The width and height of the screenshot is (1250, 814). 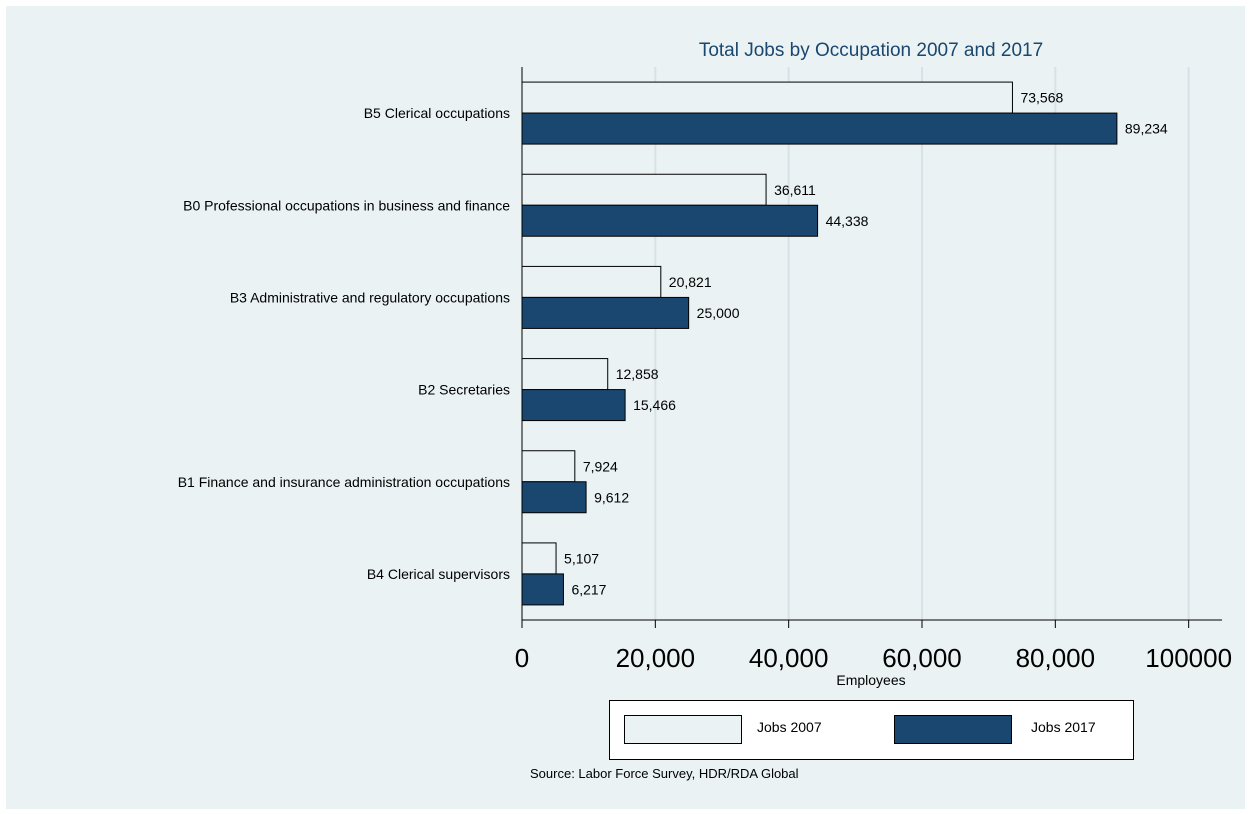 What do you see at coordinates (1188, 658) in the screenshot?
I see `x-tick-label: 100000` at bounding box center [1188, 658].